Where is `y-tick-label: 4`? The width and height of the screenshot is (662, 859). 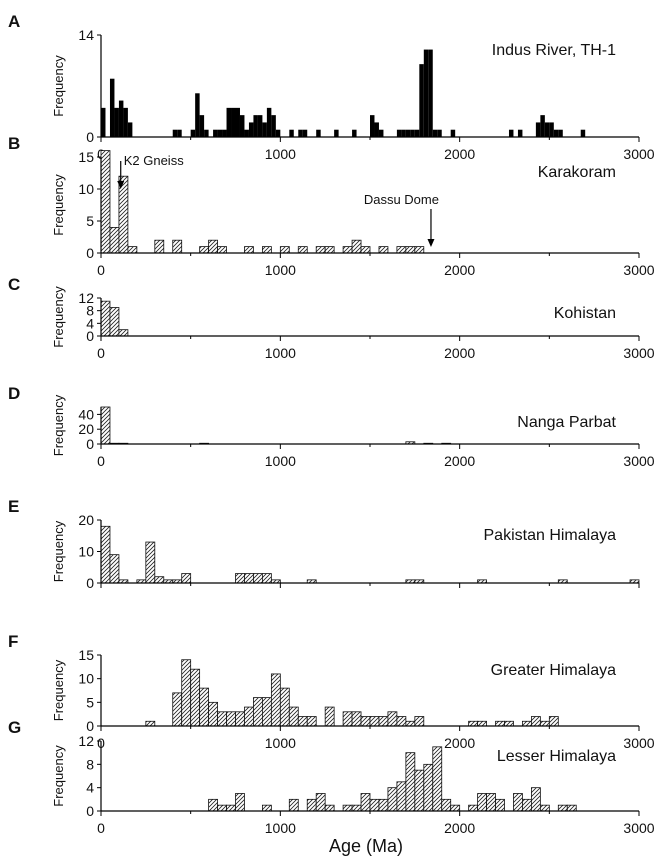 y-tick-label: 4 is located at coordinates (90, 788).